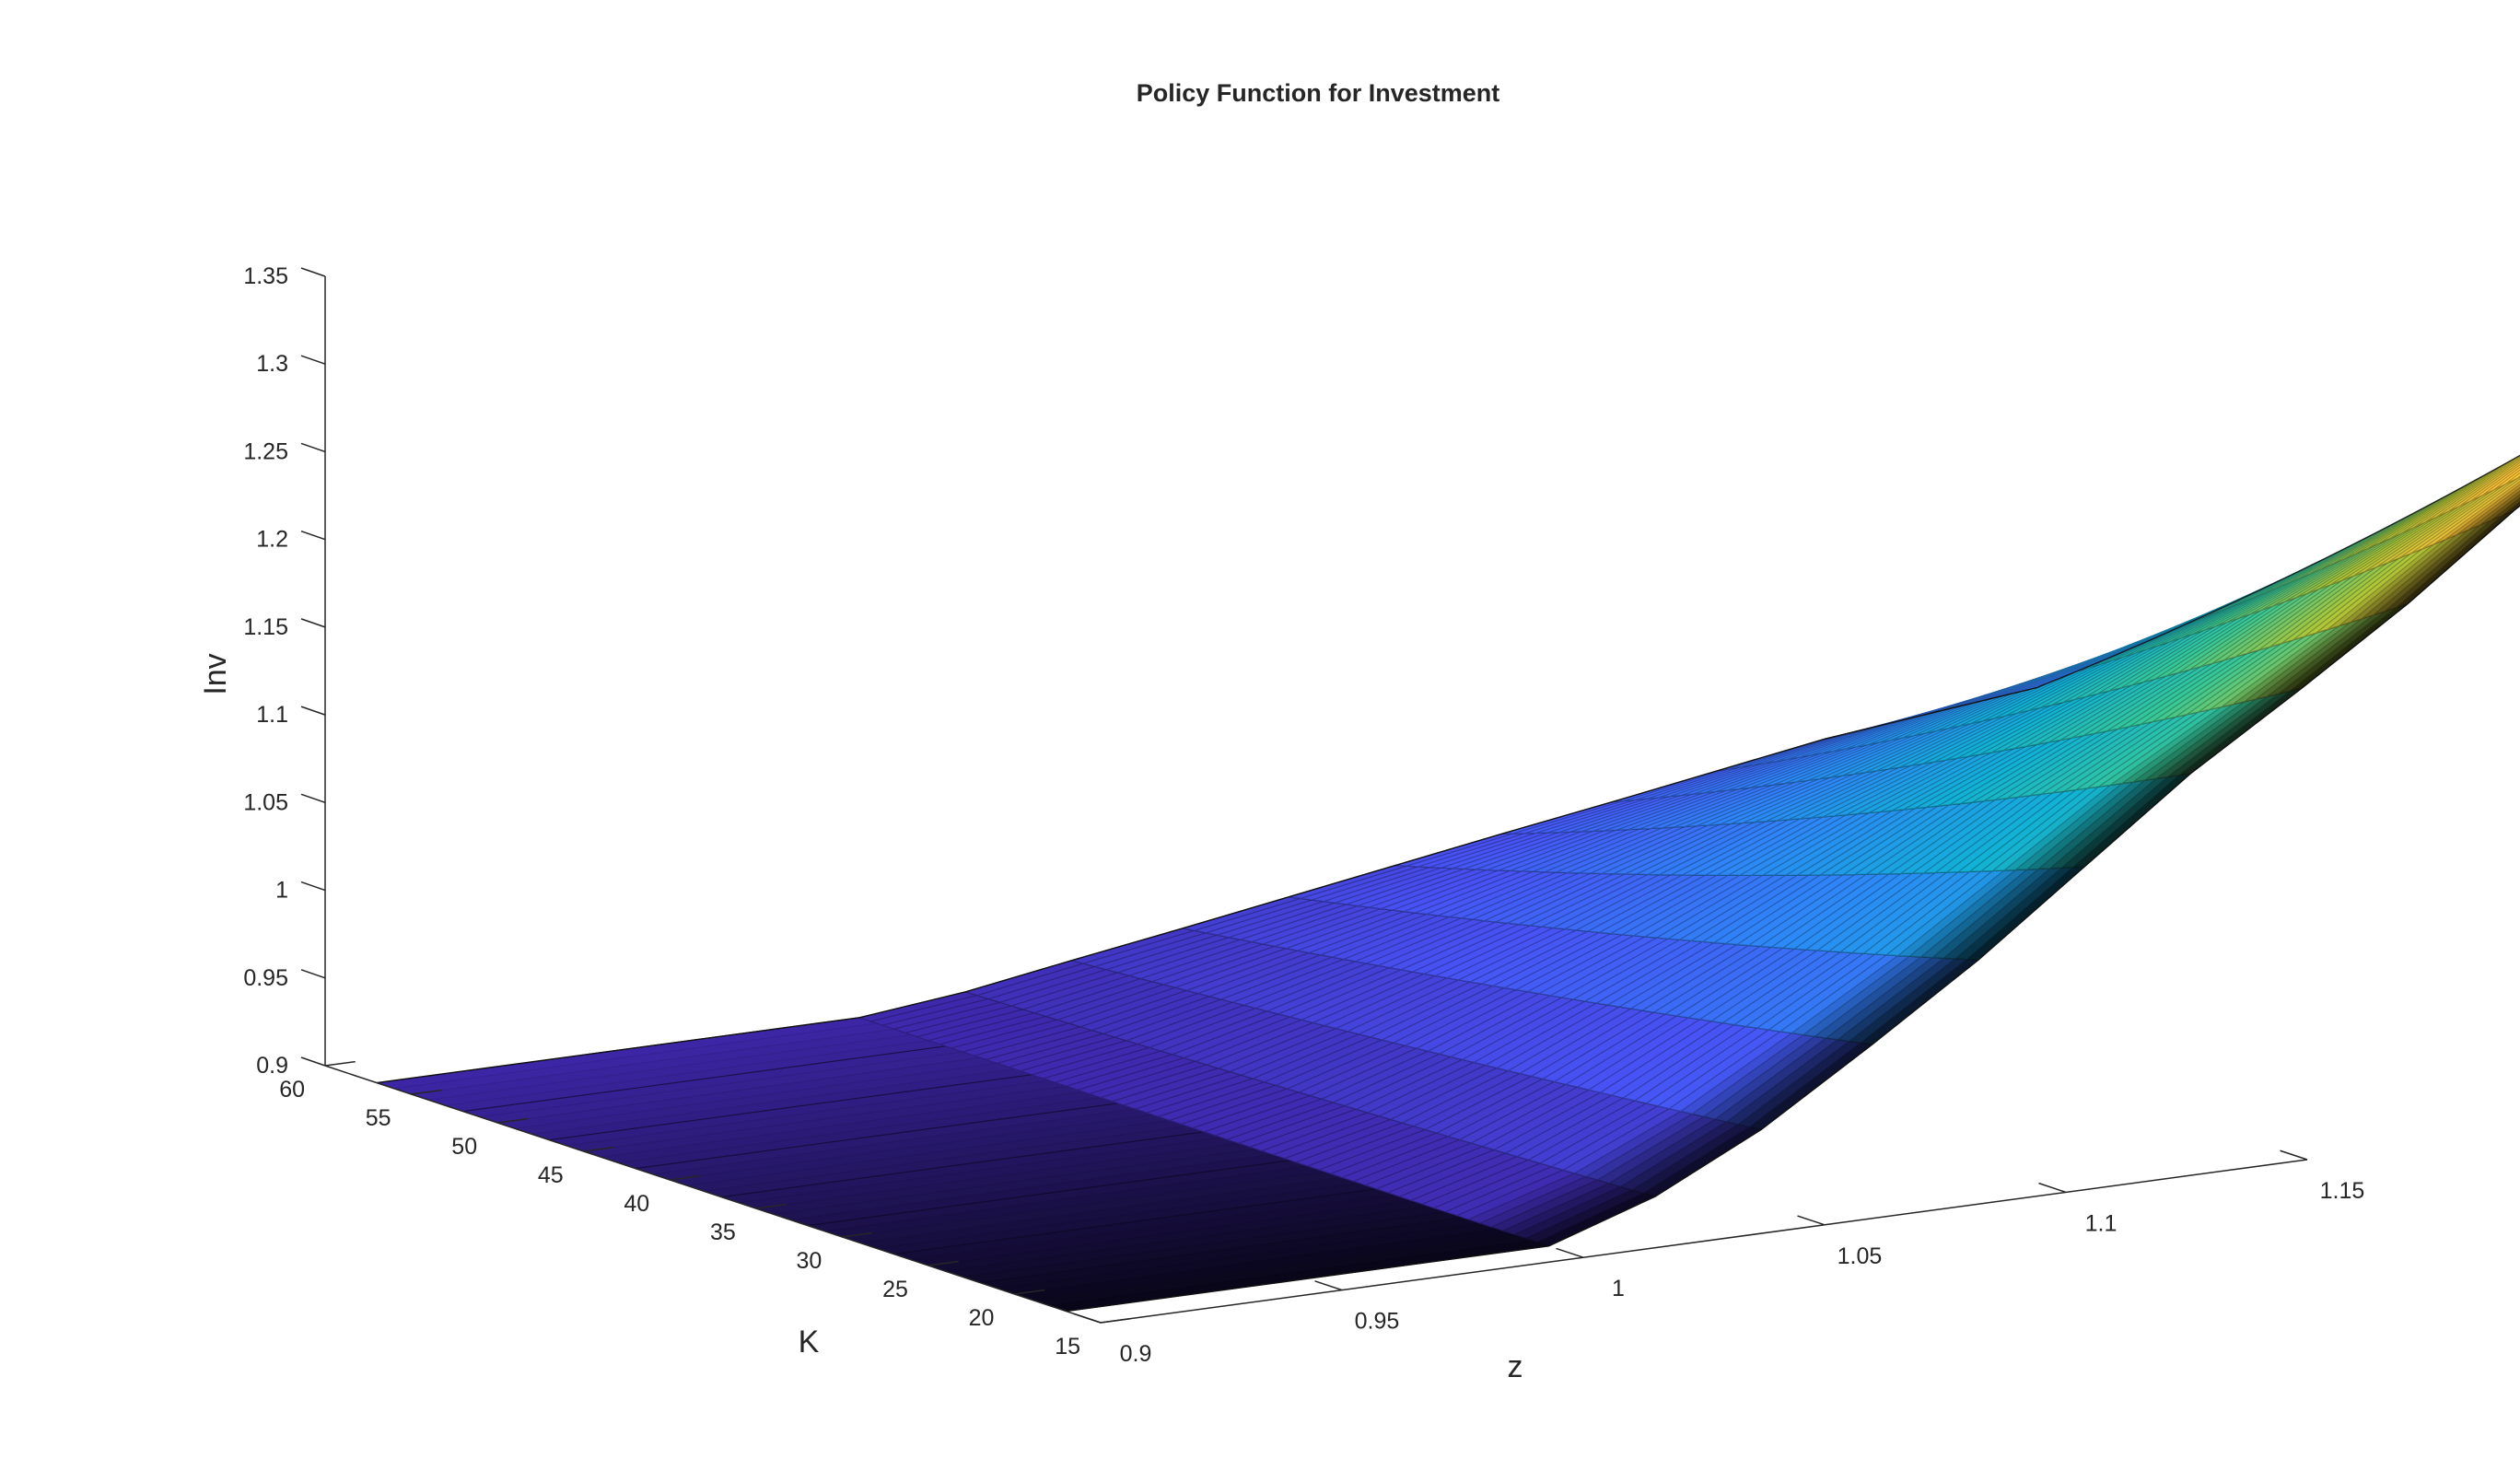 The width and height of the screenshot is (2520, 1482). What do you see at coordinates (895, 1289) in the screenshot?
I see `y-tick-label: 25` at bounding box center [895, 1289].